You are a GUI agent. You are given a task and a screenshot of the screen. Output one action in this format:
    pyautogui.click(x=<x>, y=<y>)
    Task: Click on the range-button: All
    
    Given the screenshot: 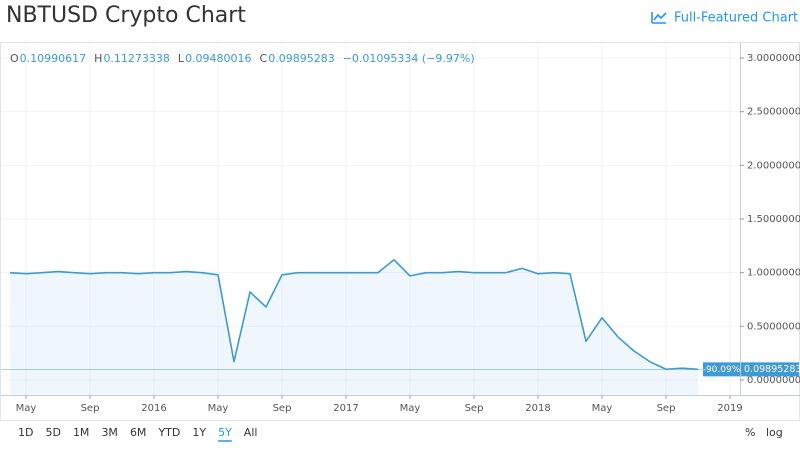 What is the action you would take?
    pyautogui.click(x=251, y=432)
    